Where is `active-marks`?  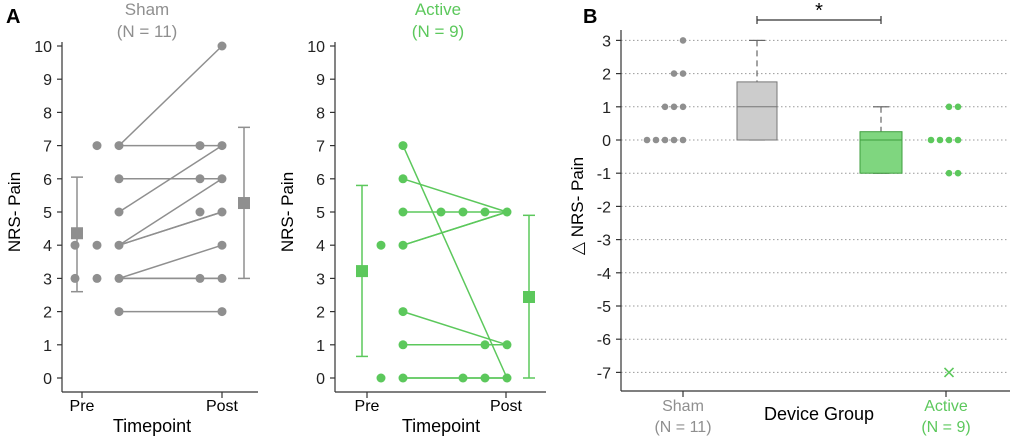
active-marks is located at coordinates (445, 262).